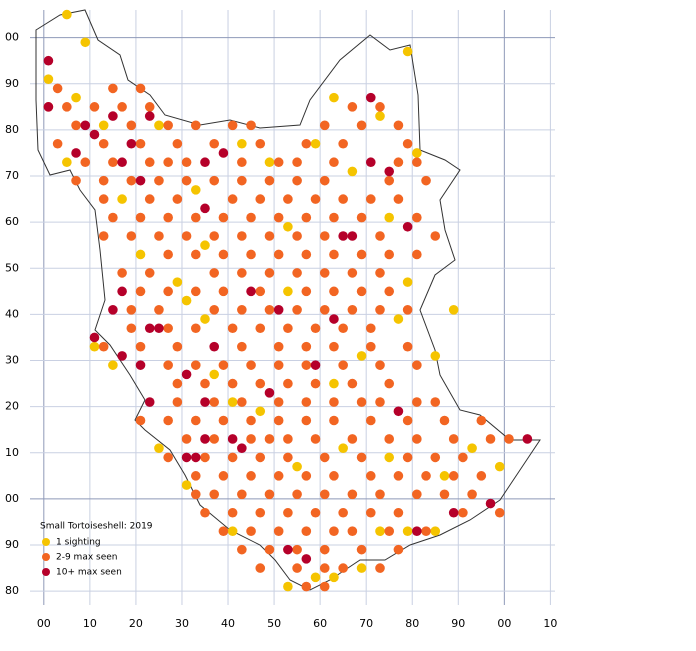 Image resolution: width=696 pixels, height=651 pixels. What do you see at coordinates (12, 129) in the screenshot?
I see `y-tick-label: 80` at bounding box center [12, 129].